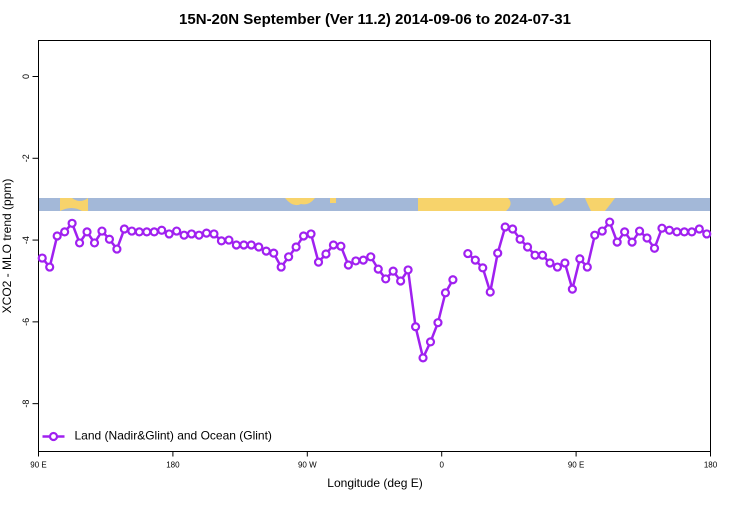 The image size is (750, 505). I want to click on land-ocean-strip, so click(374, 204).